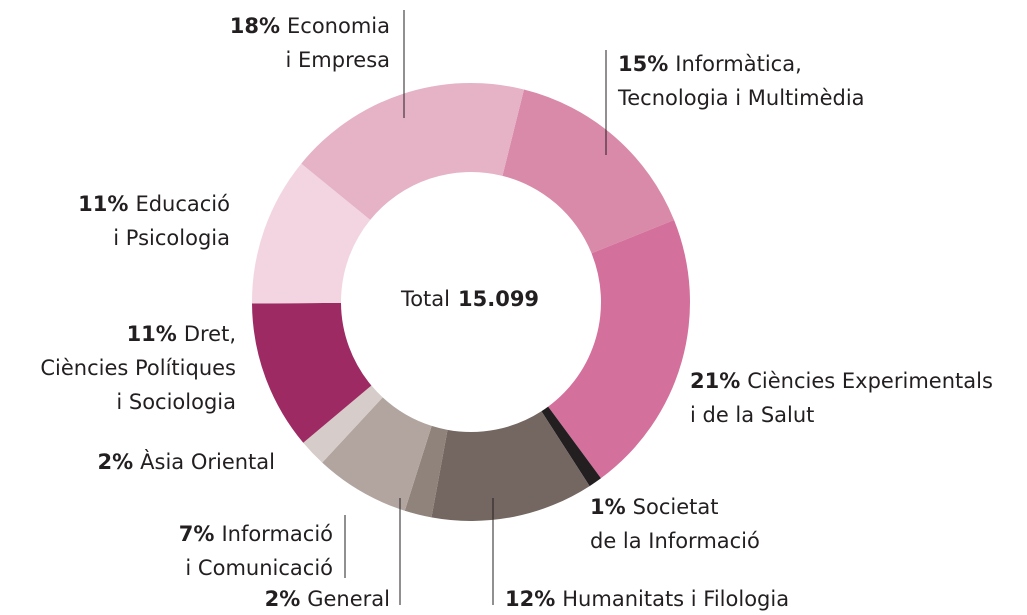 This screenshot has height=615, width=1027. I want to click on slice-percent: 7%, so click(197, 534).